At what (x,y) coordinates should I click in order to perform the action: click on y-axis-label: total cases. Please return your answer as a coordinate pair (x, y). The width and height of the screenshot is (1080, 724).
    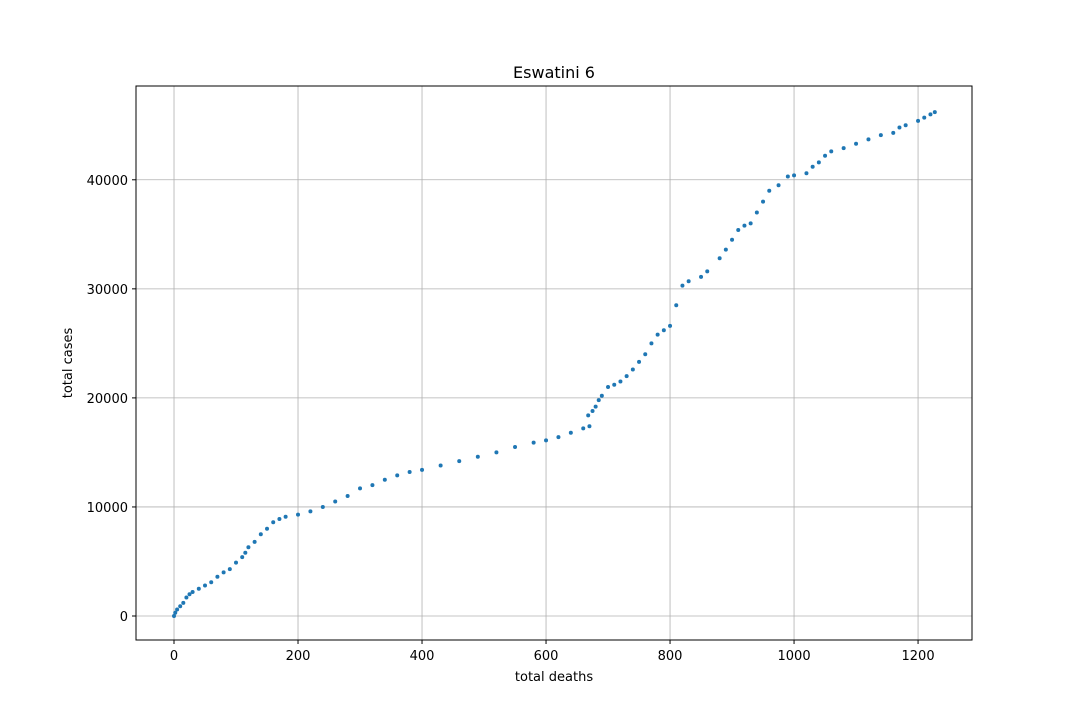
    Looking at the image, I should click on (68, 363).